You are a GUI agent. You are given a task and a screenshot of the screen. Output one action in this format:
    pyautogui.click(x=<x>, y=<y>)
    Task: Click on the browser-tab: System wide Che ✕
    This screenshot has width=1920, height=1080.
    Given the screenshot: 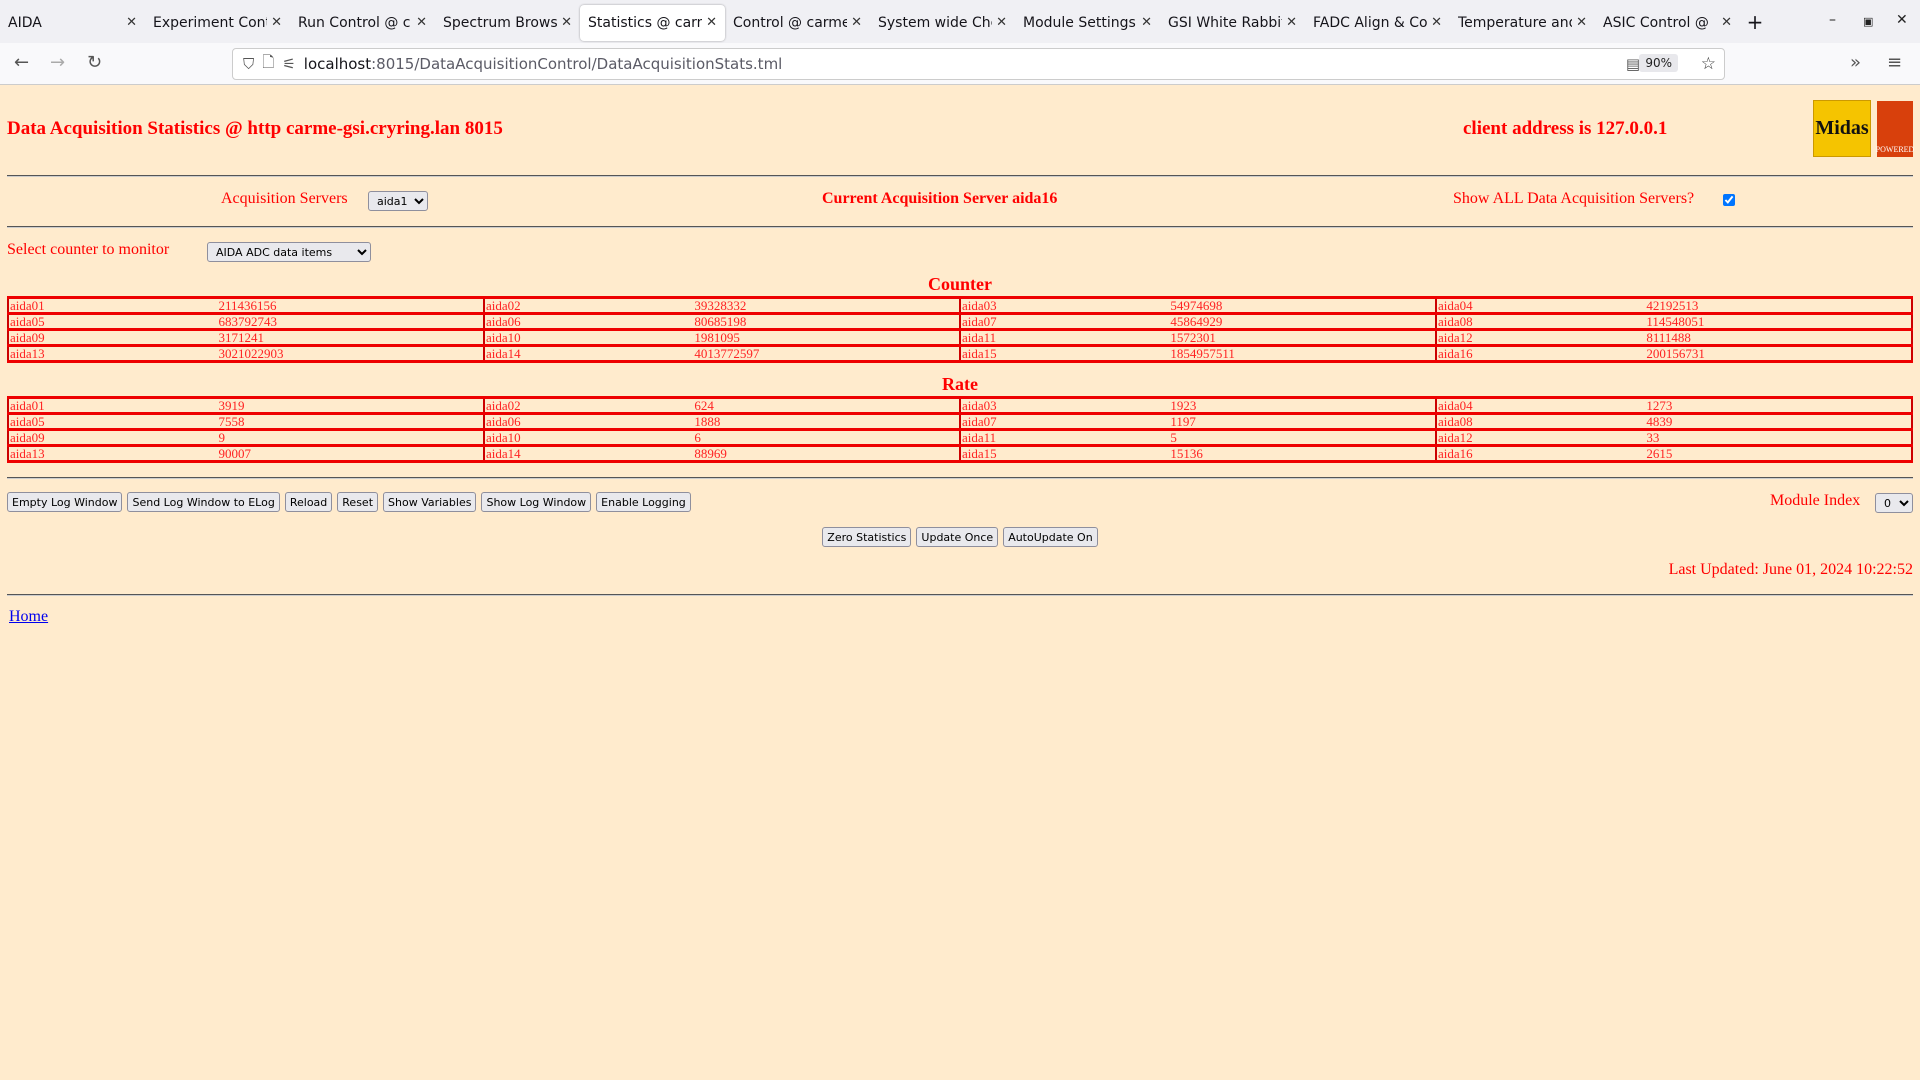 What is the action you would take?
    pyautogui.click(x=942, y=23)
    